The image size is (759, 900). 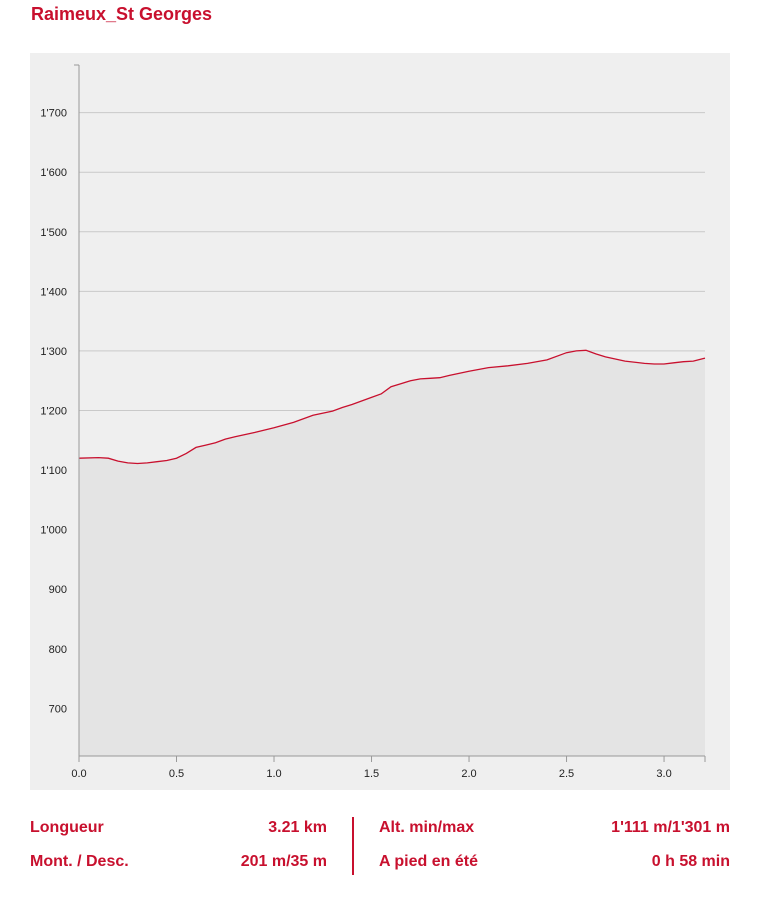 What do you see at coordinates (122, 14) in the screenshot?
I see `chart-title: Raimeux_St Georges` at bounding box center [122, 14].